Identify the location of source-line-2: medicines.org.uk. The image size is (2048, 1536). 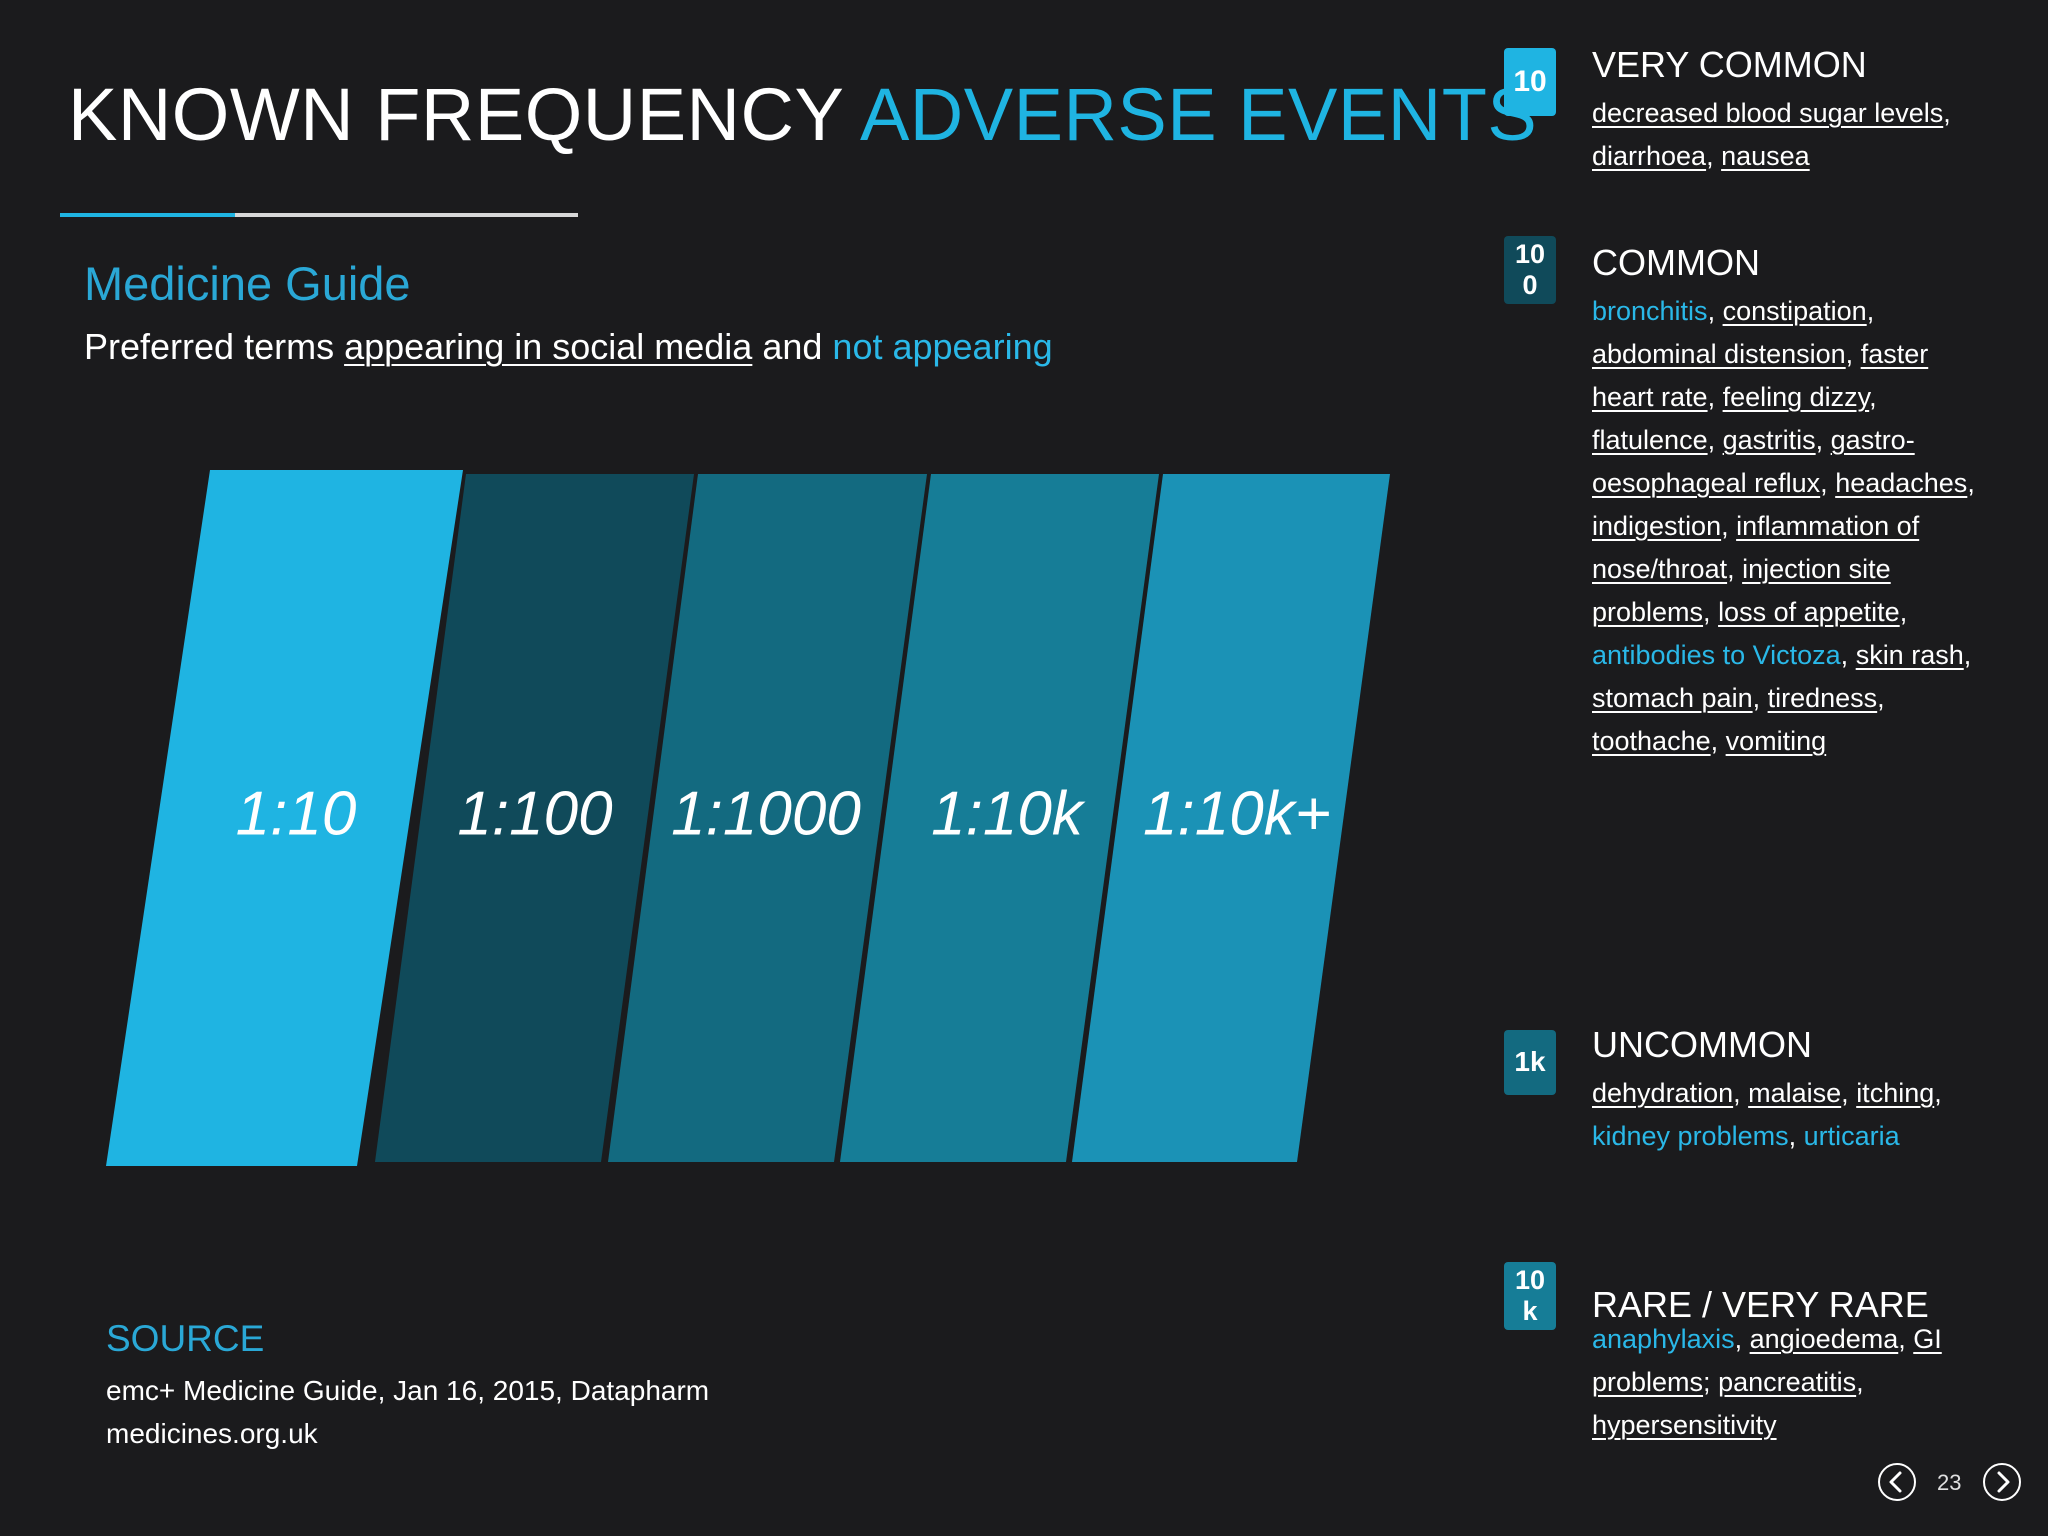
(212, 1433).